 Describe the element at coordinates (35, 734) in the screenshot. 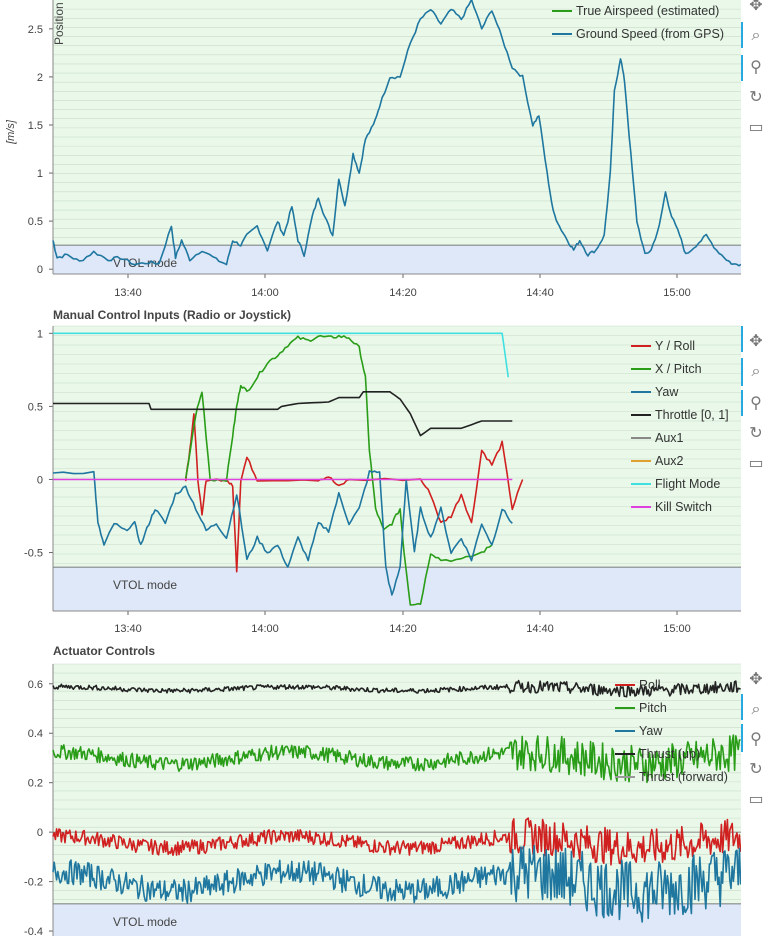

I see `y-tick-label: 0.4` at that location.